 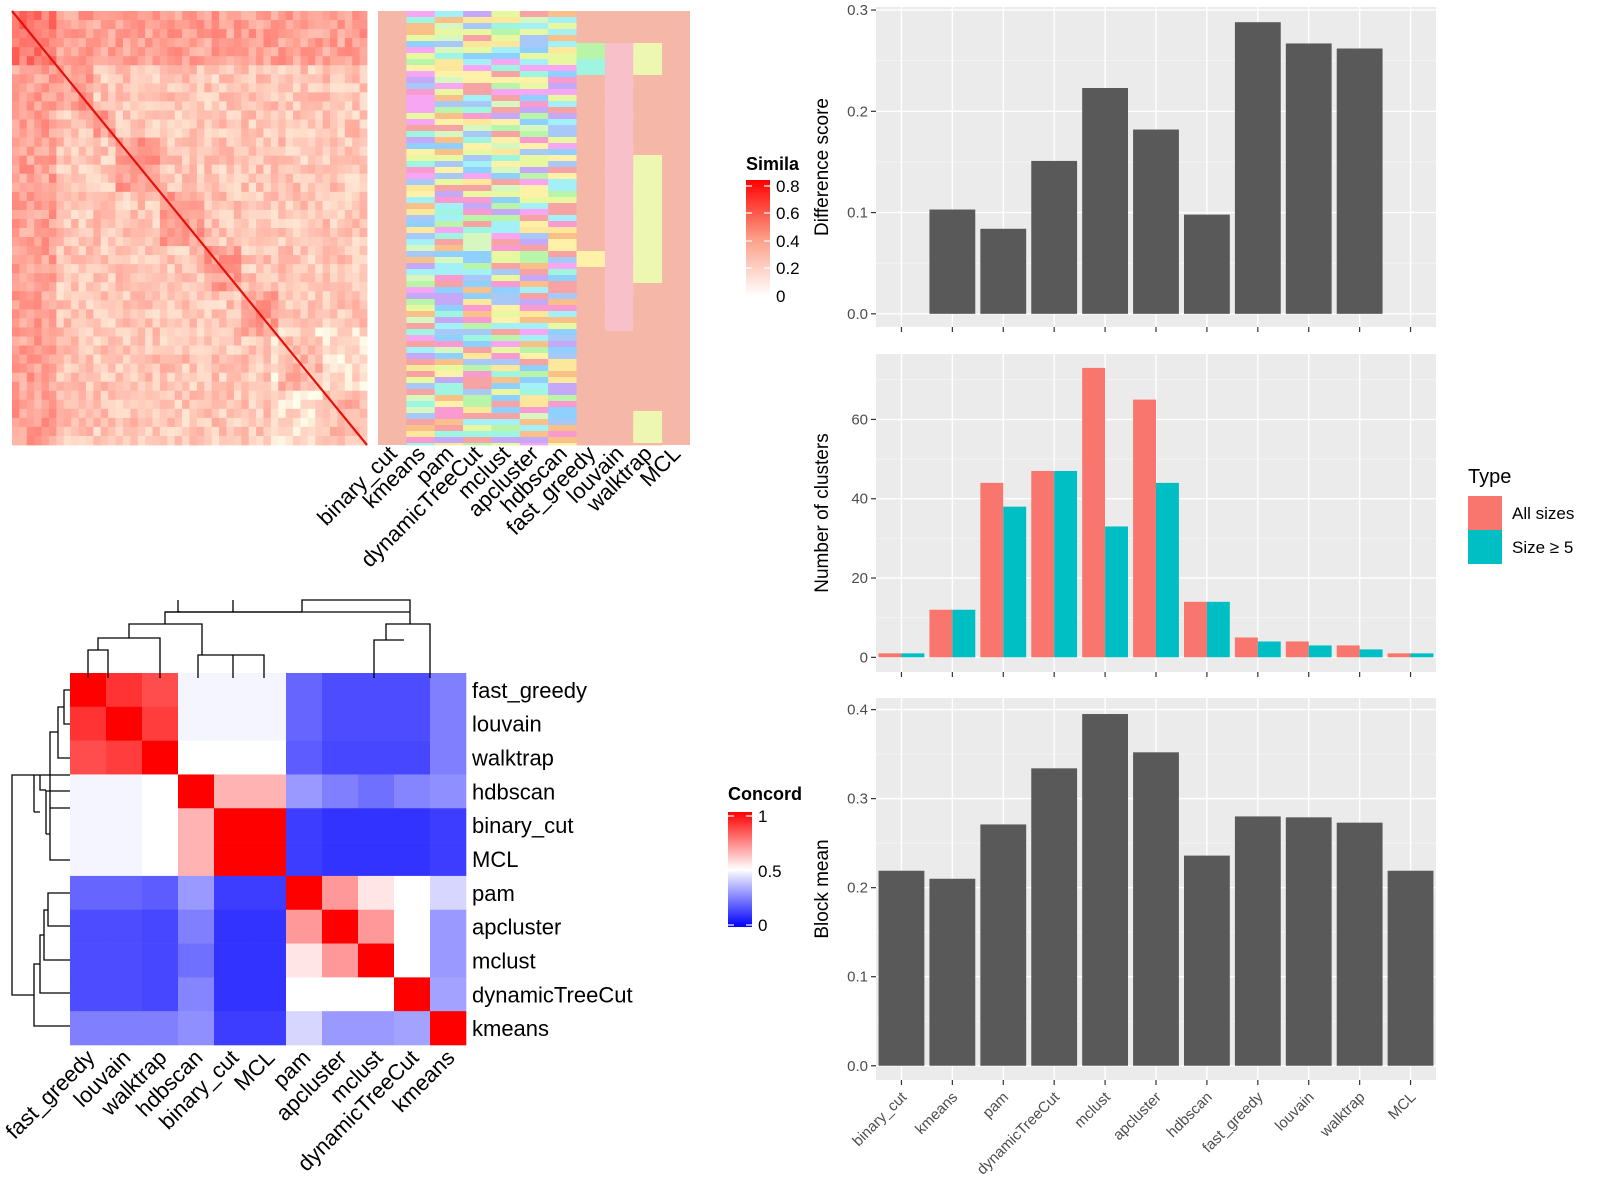 I want to click on similarity-diagonal, so click(x=189, y=228).